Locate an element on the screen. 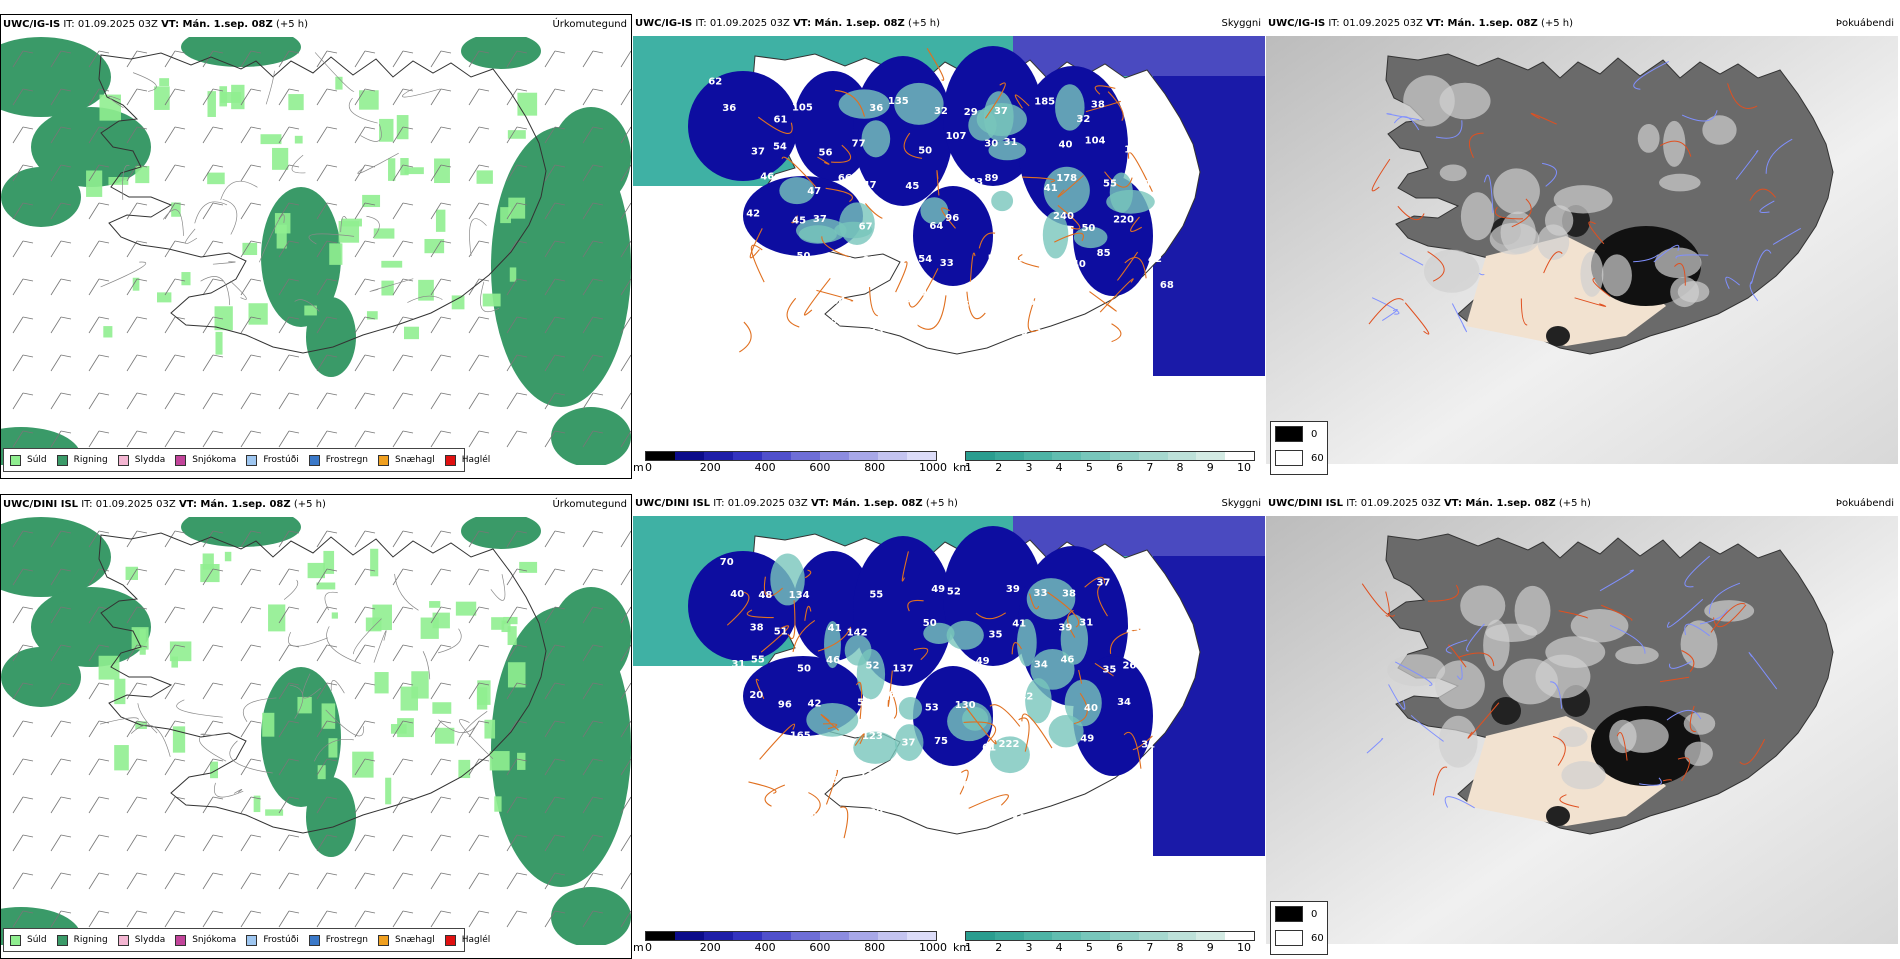 The image size is (1900, 959). visibility-label: 84 is located at coordinates (992, 773).